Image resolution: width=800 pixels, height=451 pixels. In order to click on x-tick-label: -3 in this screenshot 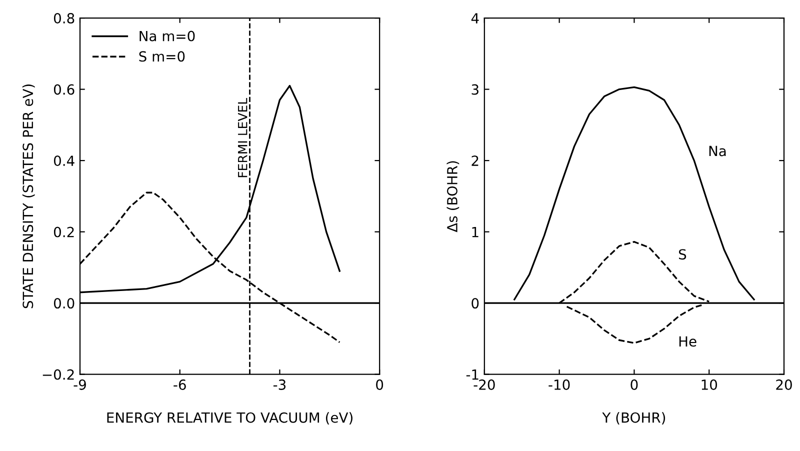, I will do `click(279, 384)`.